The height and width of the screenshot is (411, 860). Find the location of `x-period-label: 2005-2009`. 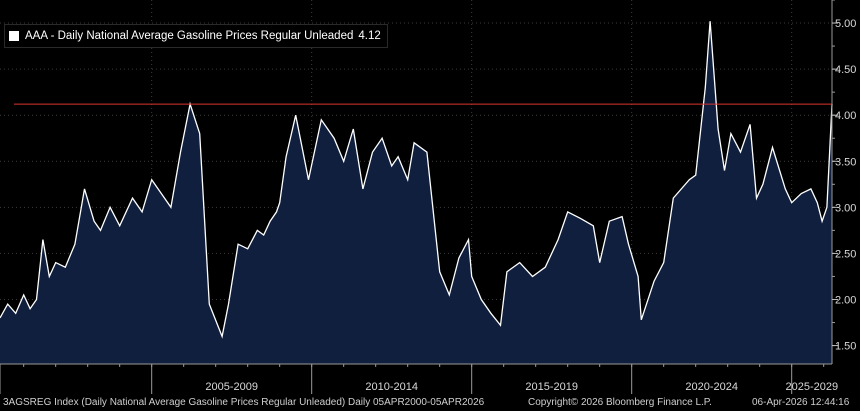

x-period-label: 2005-2009 is located at coordinates (231, 387).